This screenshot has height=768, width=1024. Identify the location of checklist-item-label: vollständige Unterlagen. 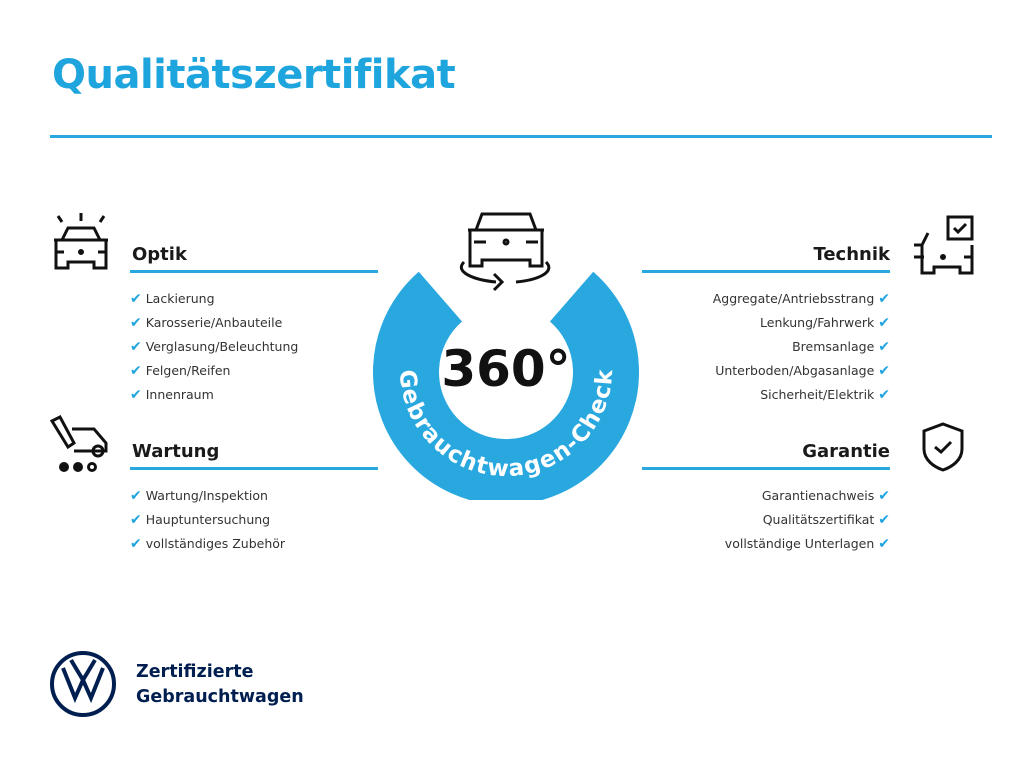
(799, 543).